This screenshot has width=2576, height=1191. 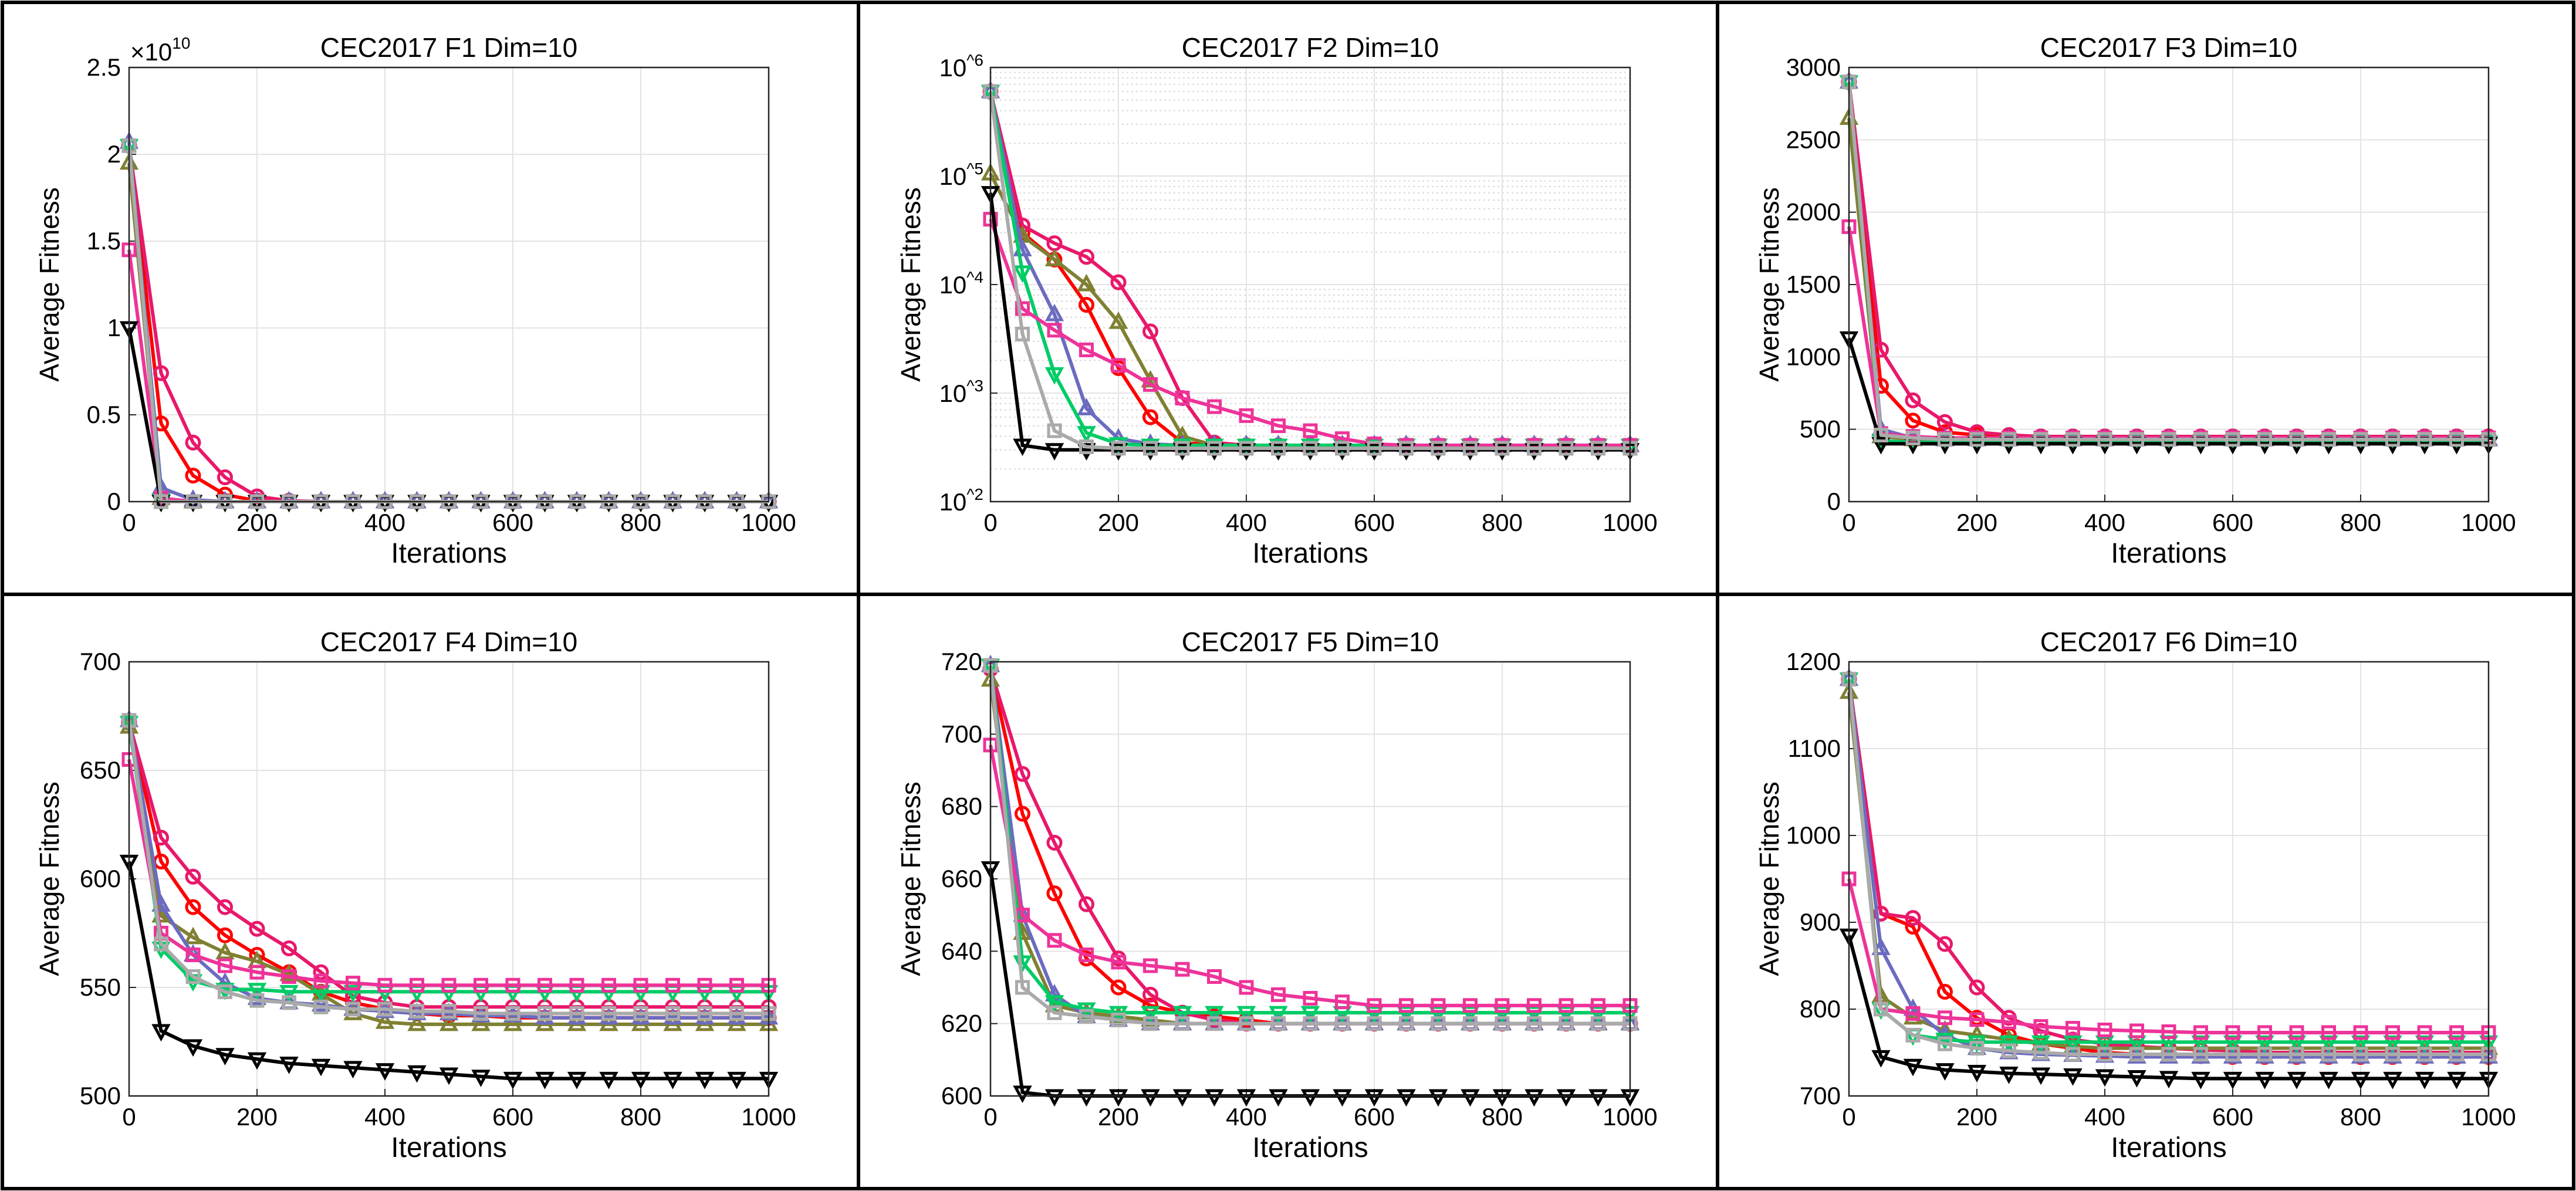 I want to click on y-tick-label: 10^6, so click(x=961, y=66).